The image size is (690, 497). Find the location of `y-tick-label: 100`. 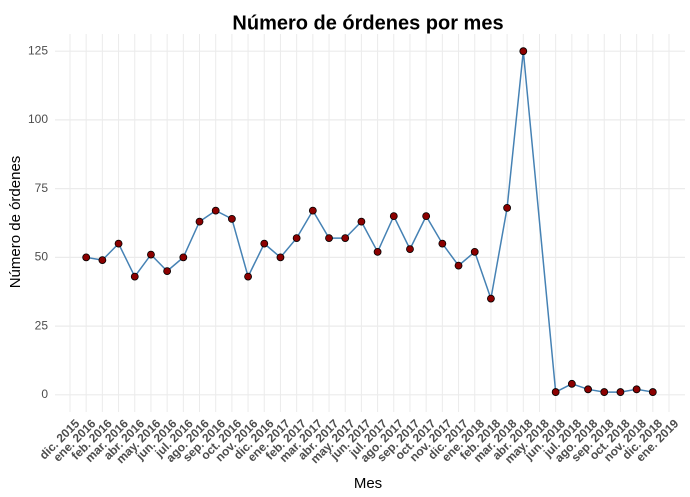

y-tick-label: 100 is located at coordinates (38, 119).